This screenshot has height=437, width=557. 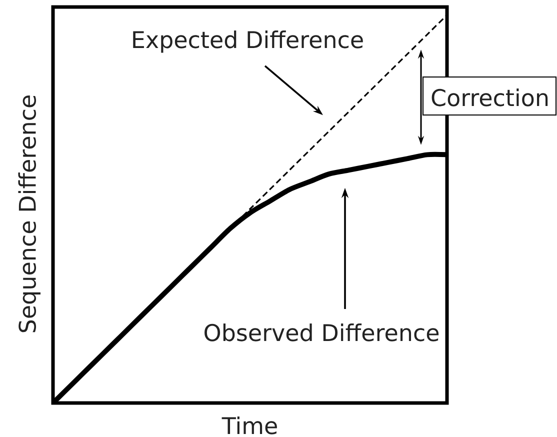 What do you see at coordinates (490, 97) in the screenshot?
I see `annotation: Correction` at bounding box center [490, 97].